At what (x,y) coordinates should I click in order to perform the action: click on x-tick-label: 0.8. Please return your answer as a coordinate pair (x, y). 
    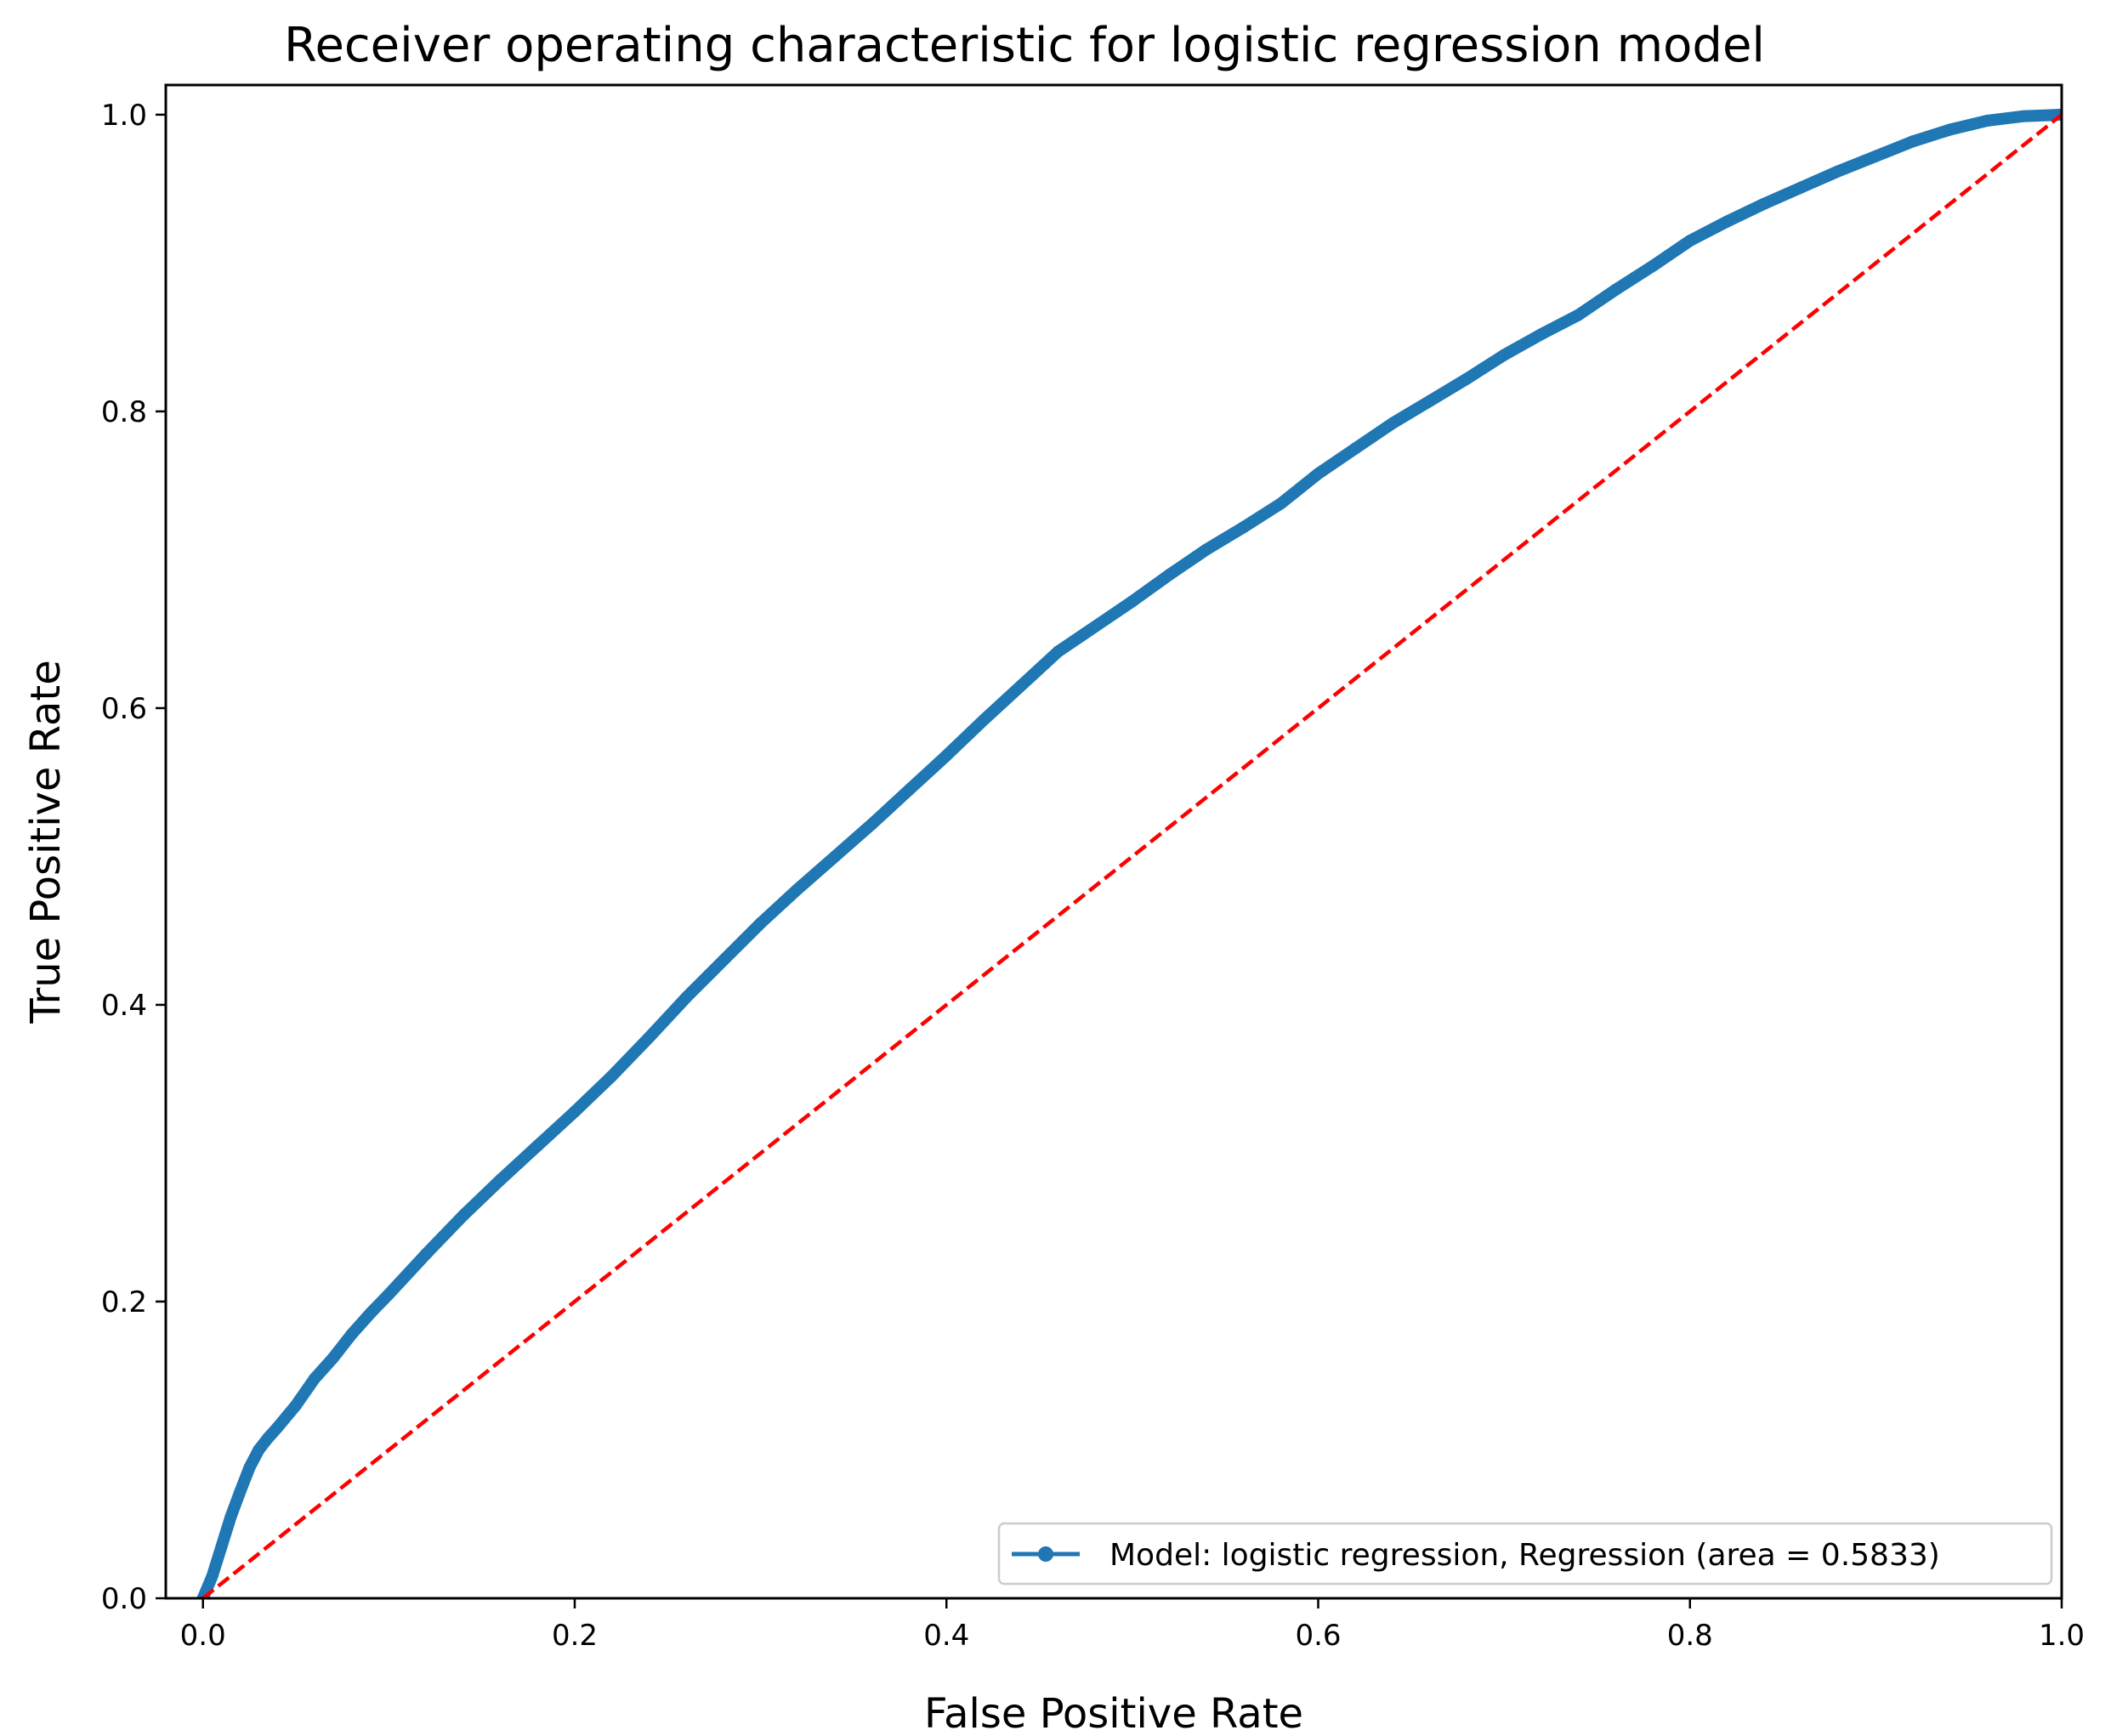
    Looking at the image, I should click on (1690, 1636).